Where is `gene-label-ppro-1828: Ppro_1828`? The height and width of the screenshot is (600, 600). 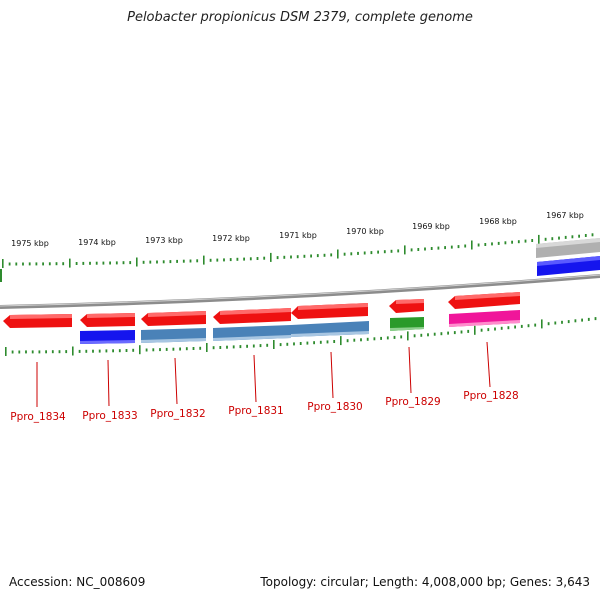 gene-label-ppro-1828: Ppro_1828 is located at coordinates (490, 396).